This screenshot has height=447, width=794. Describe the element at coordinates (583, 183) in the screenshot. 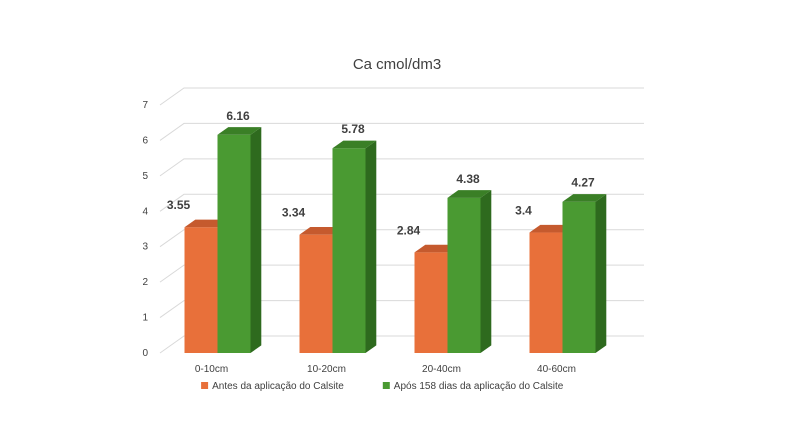

I see `data-label: 4.27` at that location.